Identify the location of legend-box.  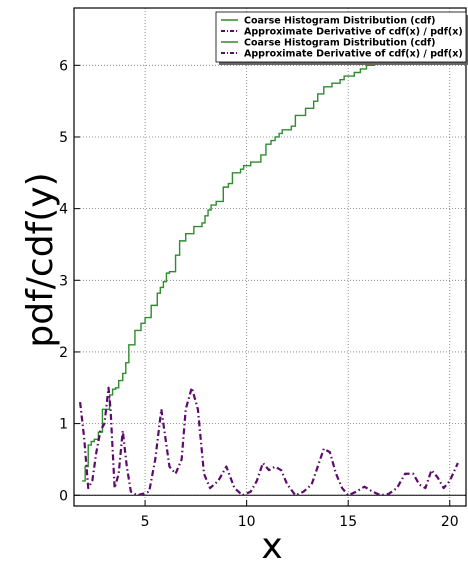
(341, 37).